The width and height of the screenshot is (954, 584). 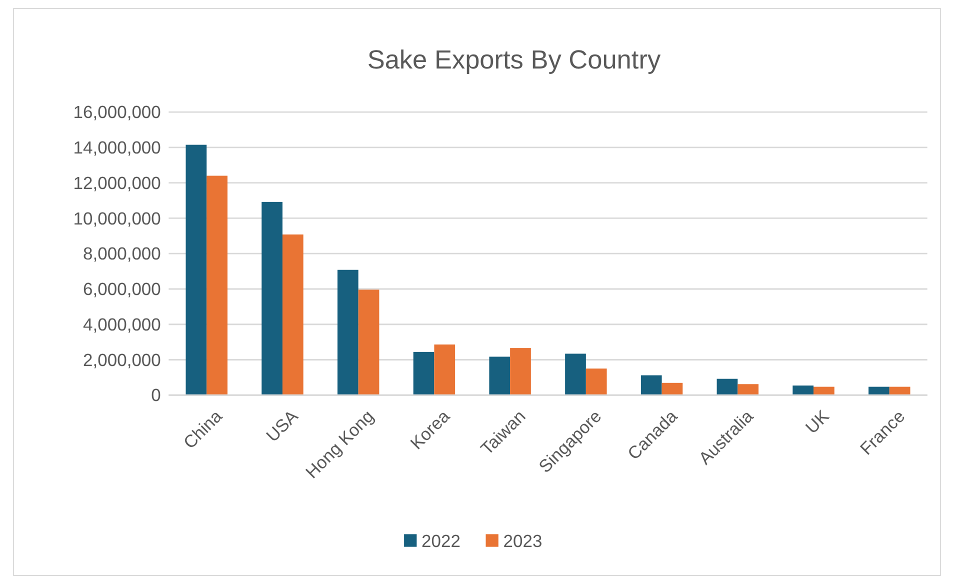 I want to click on legend-label: 2022, so click(x=441, y=541).